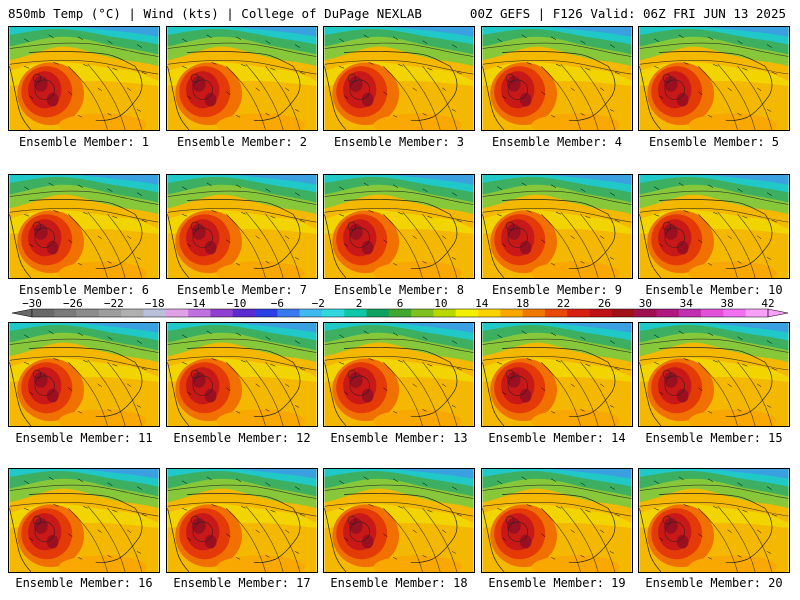  What do you see at coordinates (84, 290) in the screenshot?
I see `panel-label-6: Ensemble Member: 6` at bounding box center [84, 290].